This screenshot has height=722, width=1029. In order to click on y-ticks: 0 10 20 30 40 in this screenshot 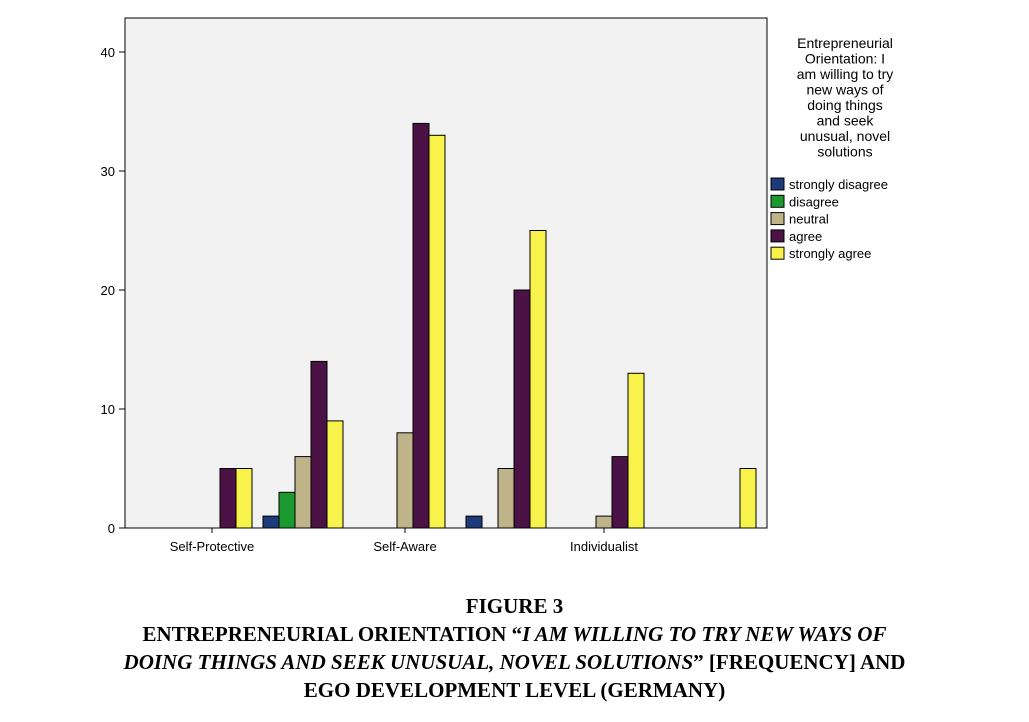, I will do `click(113, 290)`.